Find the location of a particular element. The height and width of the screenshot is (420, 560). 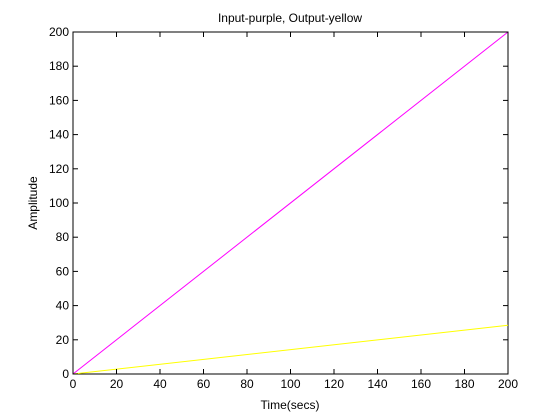

x-tick-label: 120 is located at coordinates (334, 384).